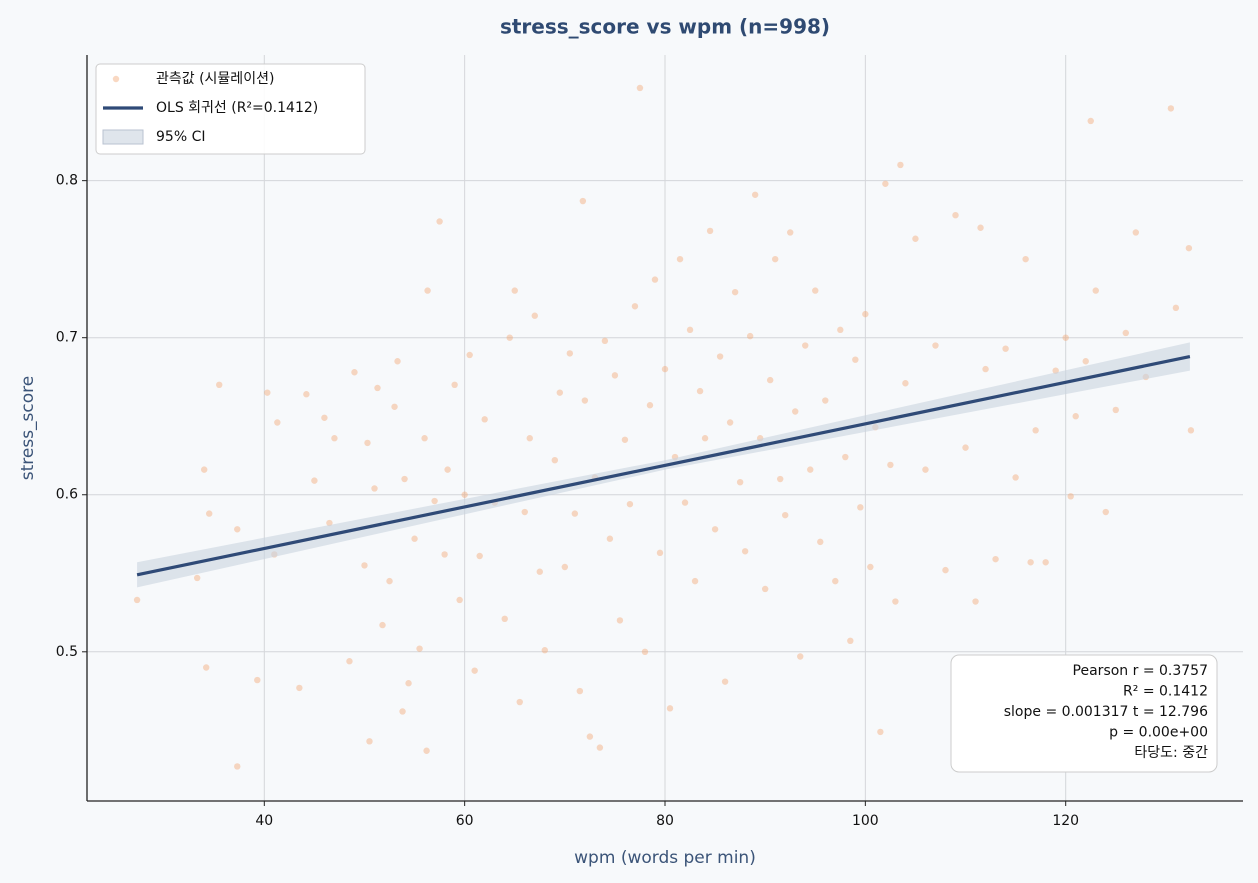 The width and height of the screenshot is (1258, 883). I want to click on x-tick-label: 40, so click(264, 821).